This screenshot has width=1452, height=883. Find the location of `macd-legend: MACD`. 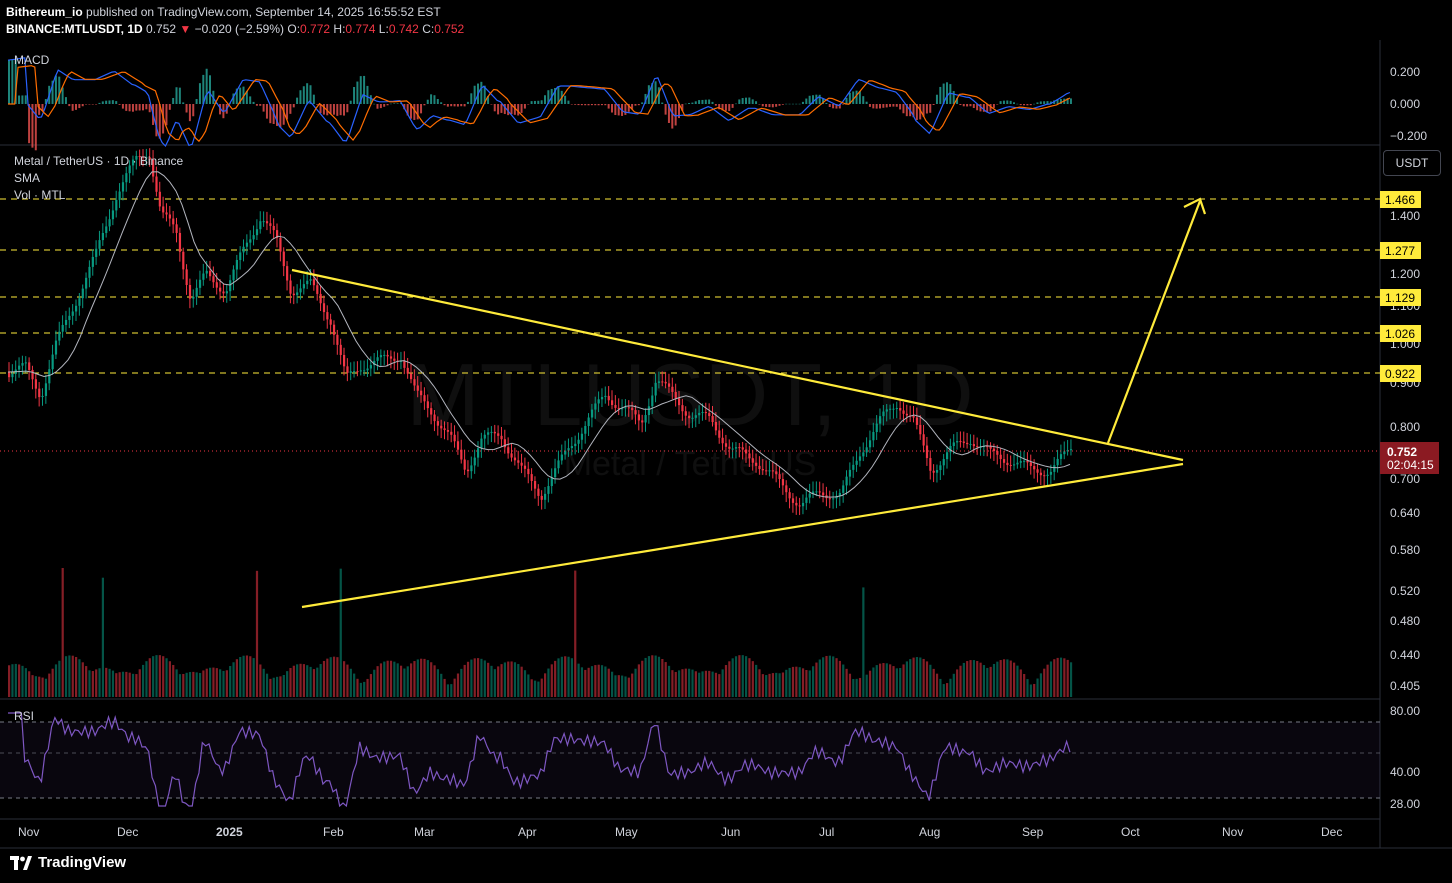

macd-legend: MACD is located at coordinates (32, 60).